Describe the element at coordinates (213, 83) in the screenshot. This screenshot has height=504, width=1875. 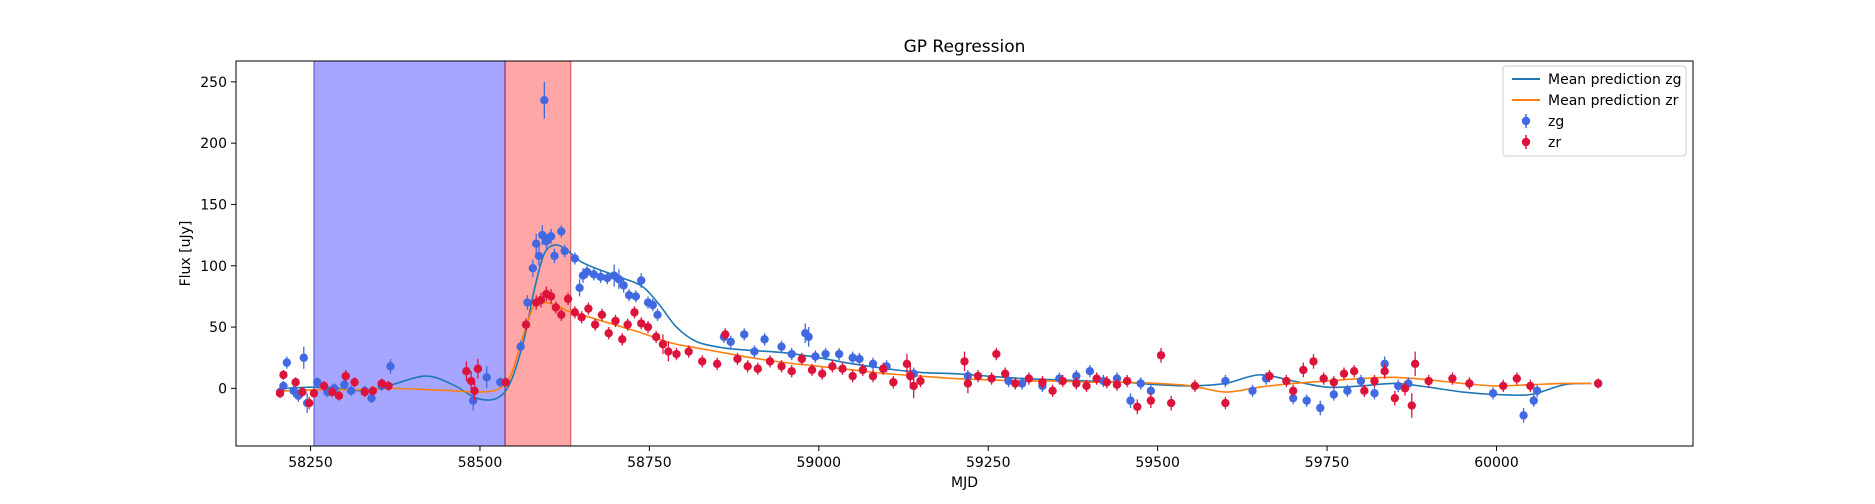
I see `y-tick-label: 250` at that location.